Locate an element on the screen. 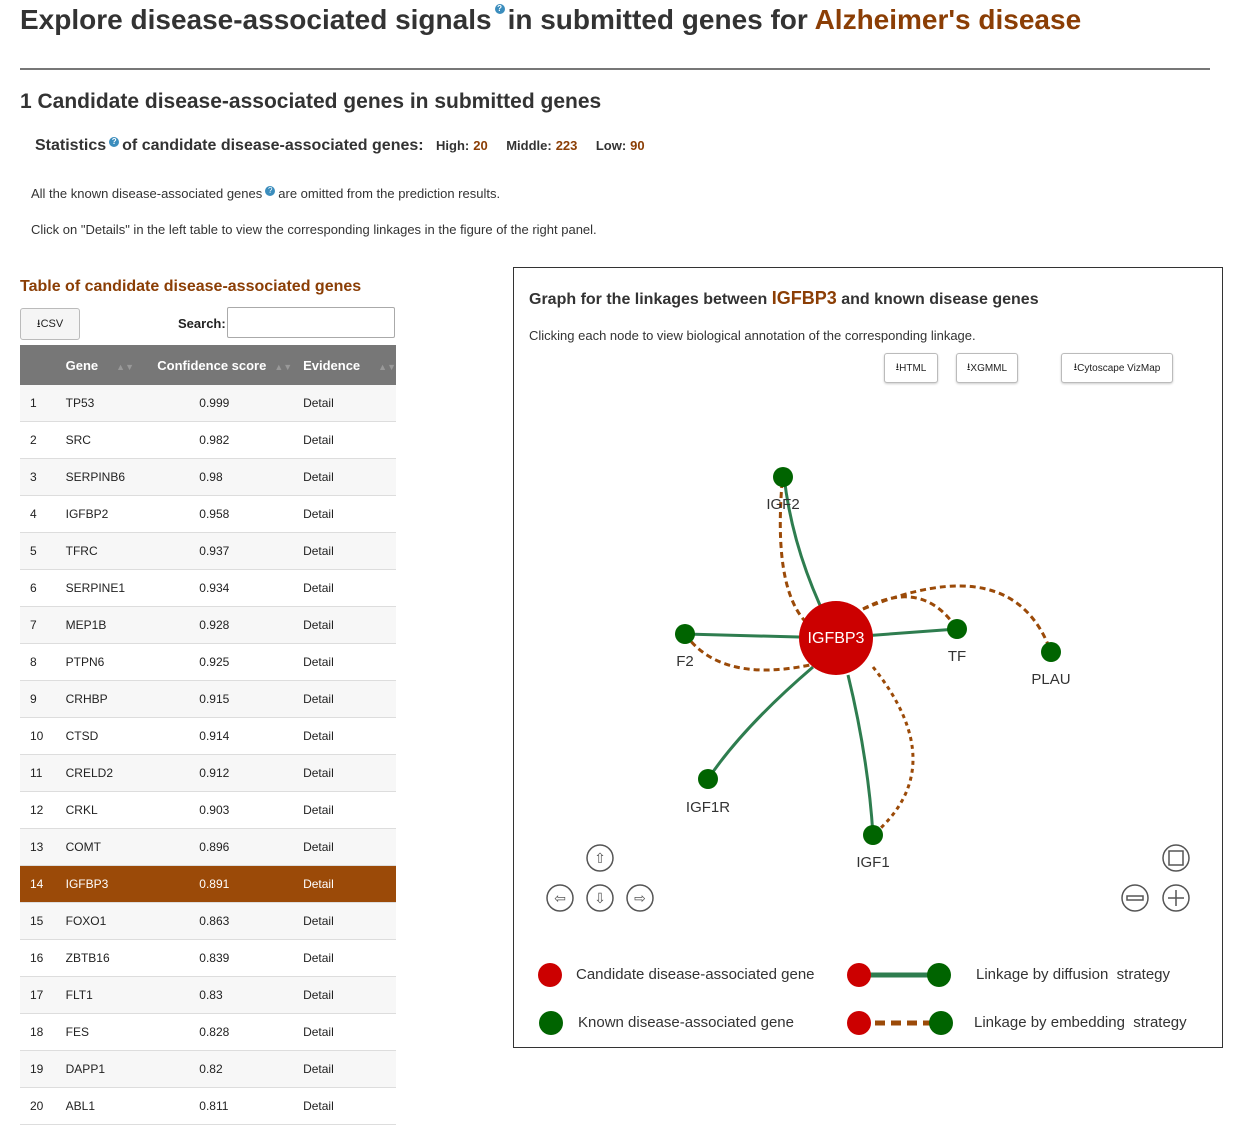 The image size is (1250, 1133). node-label: F2 is located at coordinates (685, 661).